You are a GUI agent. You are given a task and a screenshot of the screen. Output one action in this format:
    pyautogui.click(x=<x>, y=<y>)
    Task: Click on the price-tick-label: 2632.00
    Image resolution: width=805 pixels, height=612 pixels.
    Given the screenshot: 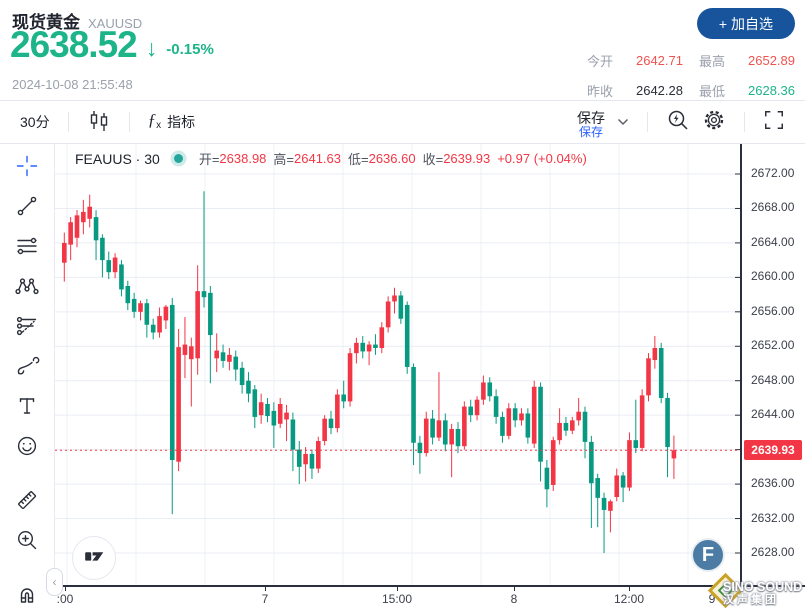 What is the action you would take?
    pyautogui.click(x=773, y=517)
    